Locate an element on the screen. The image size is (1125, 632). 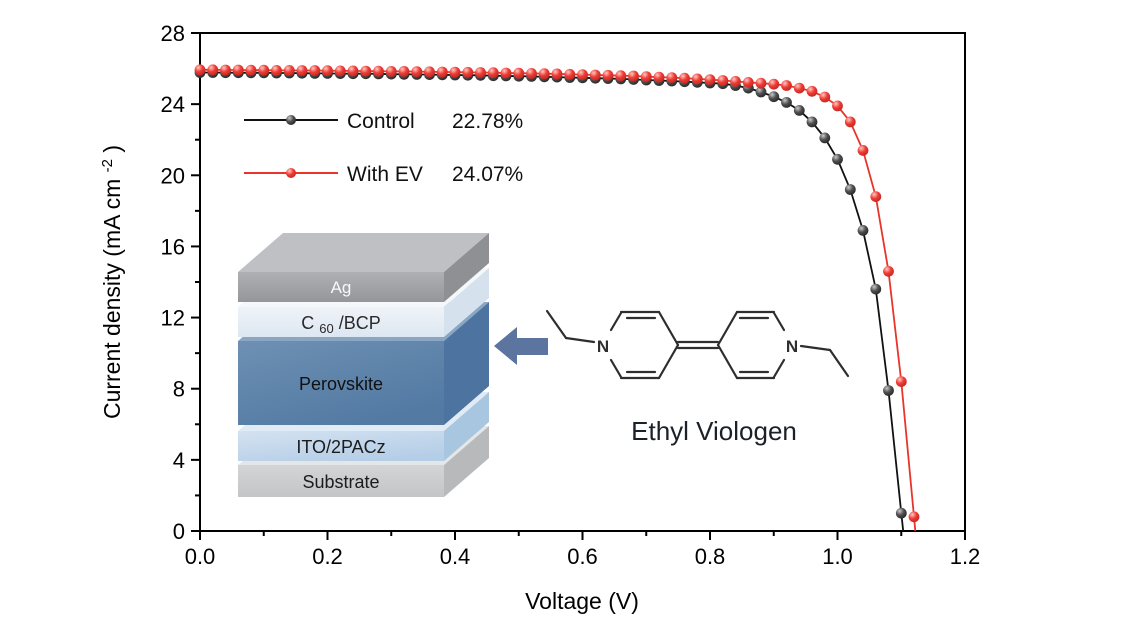
layer-c60-front is located at coordinates (341, 322).